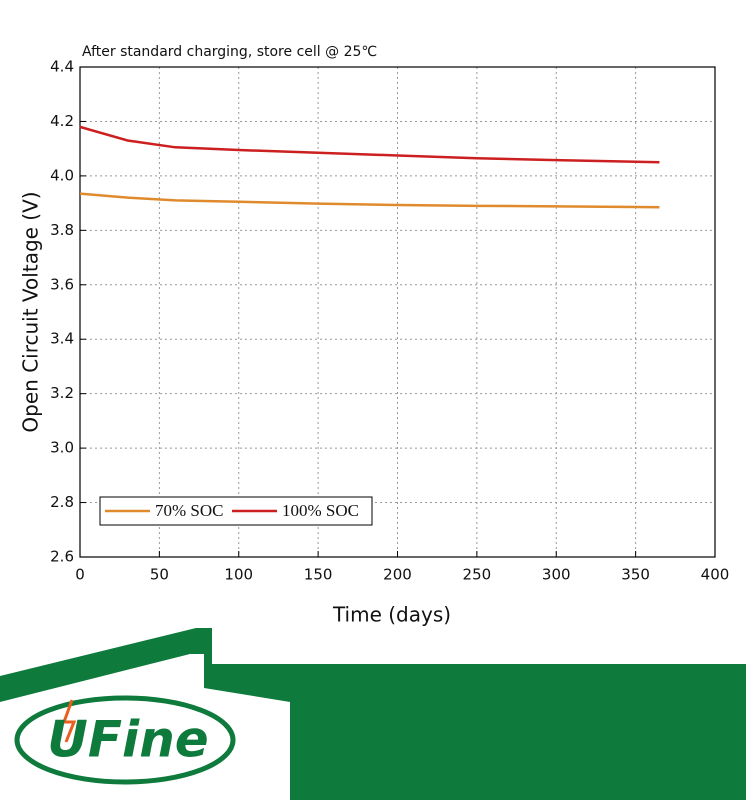  What do you see at coordinates (62, 557) in the screenshot?
I see `y-tick-label: 2.6` at bounding box center [62, 557].